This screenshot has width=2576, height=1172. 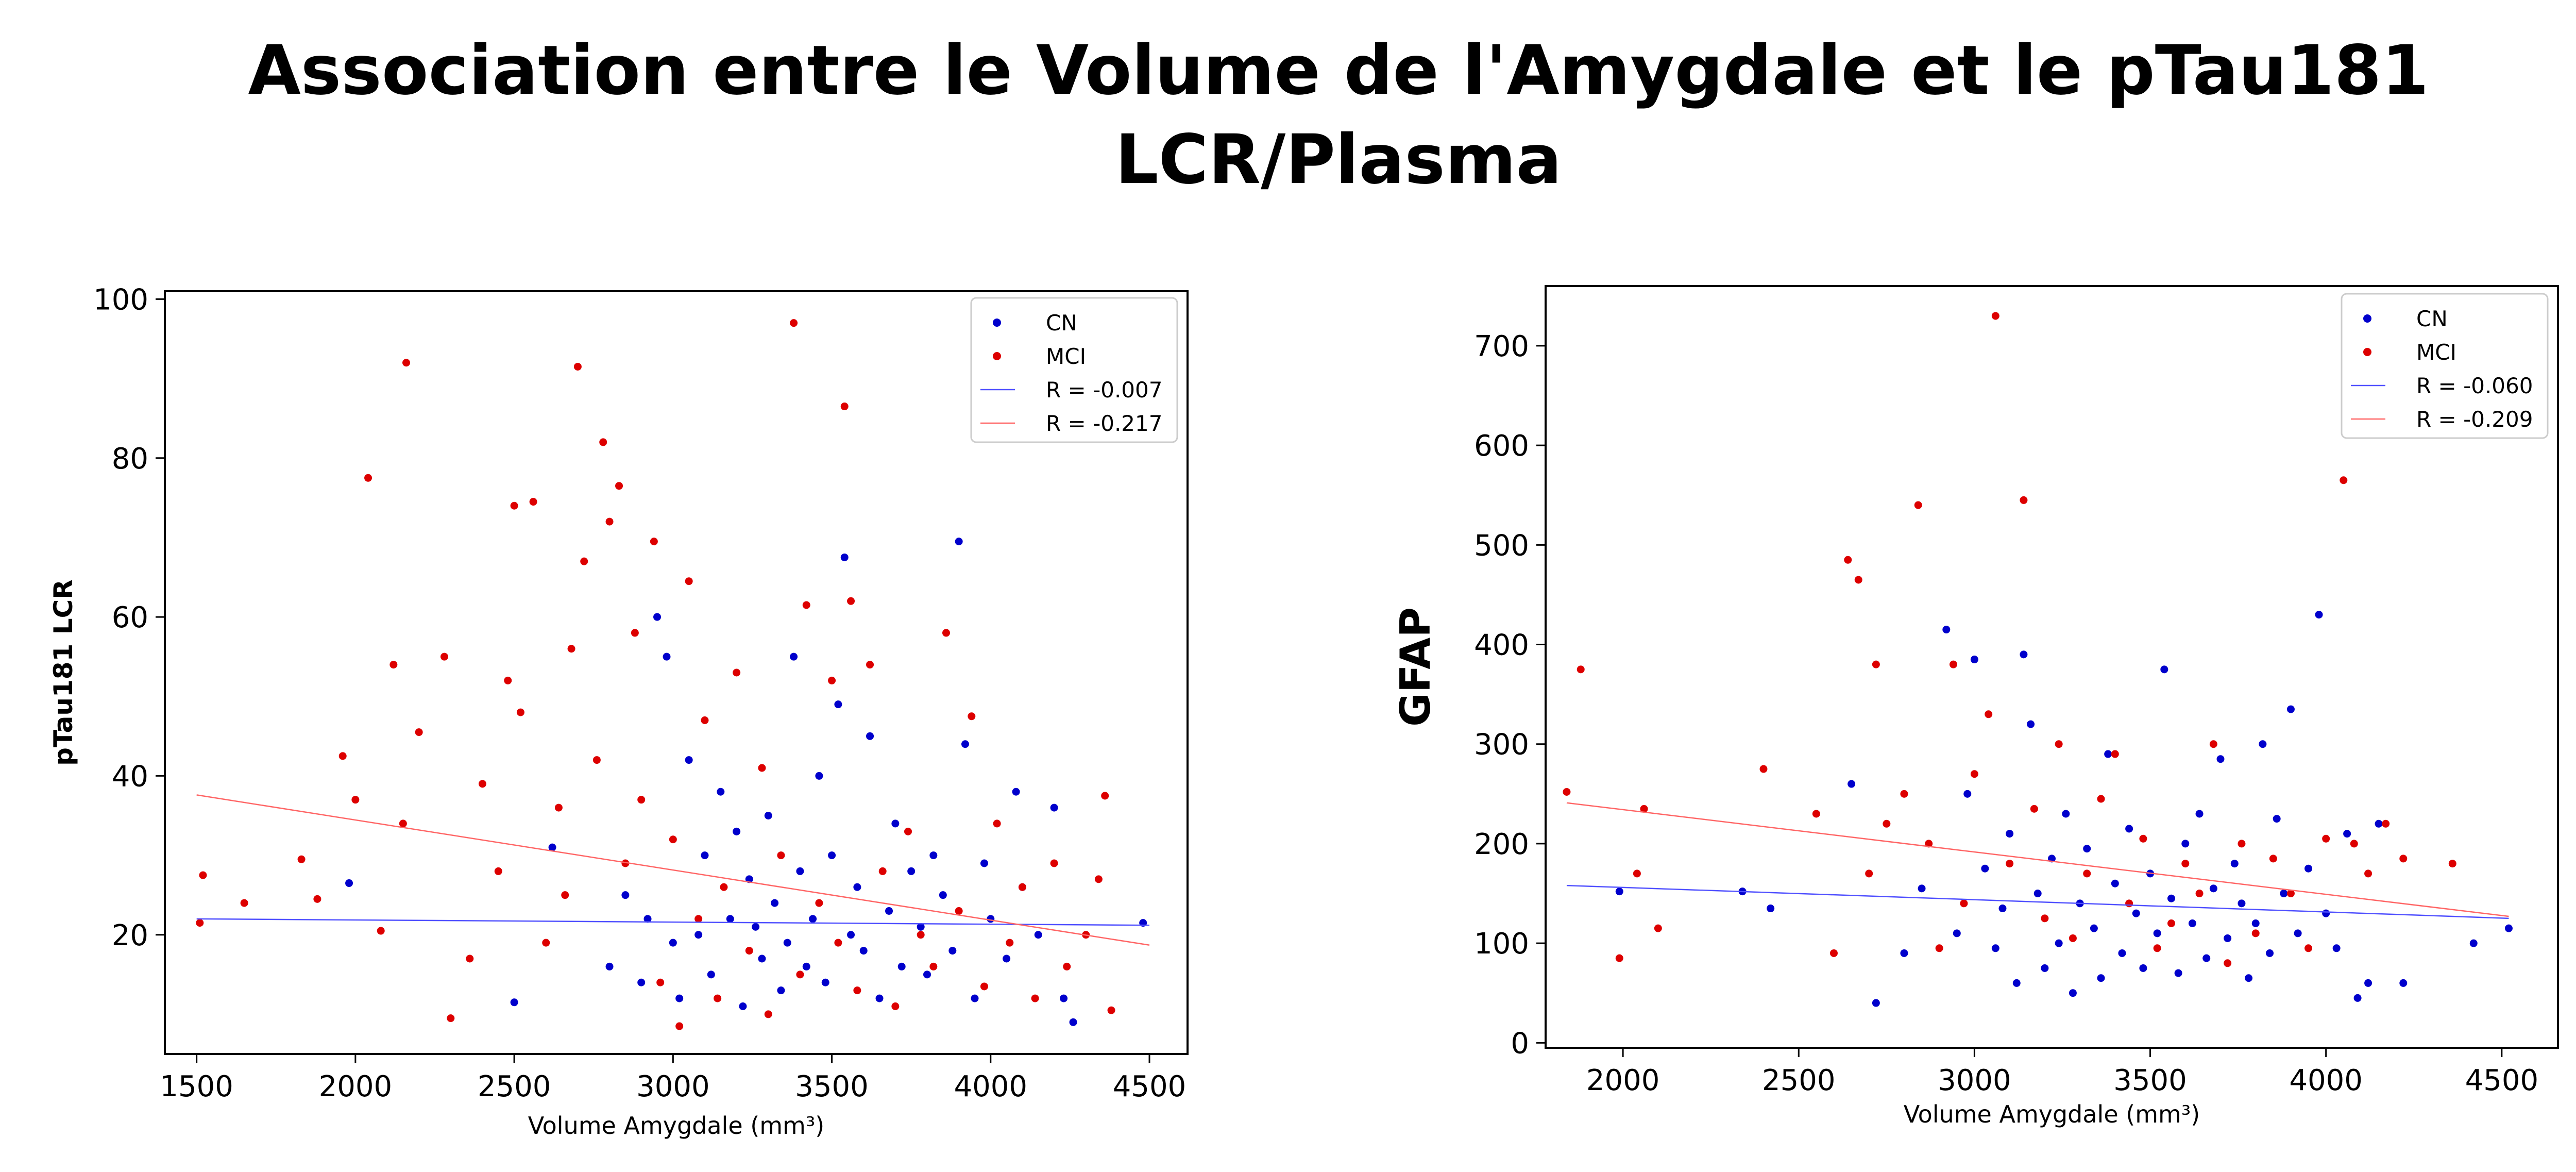 What do you see at coordinates (1501, 546) in the screenshot?
I see `y-tick-label: 500` at bounding box center [1501, 546].